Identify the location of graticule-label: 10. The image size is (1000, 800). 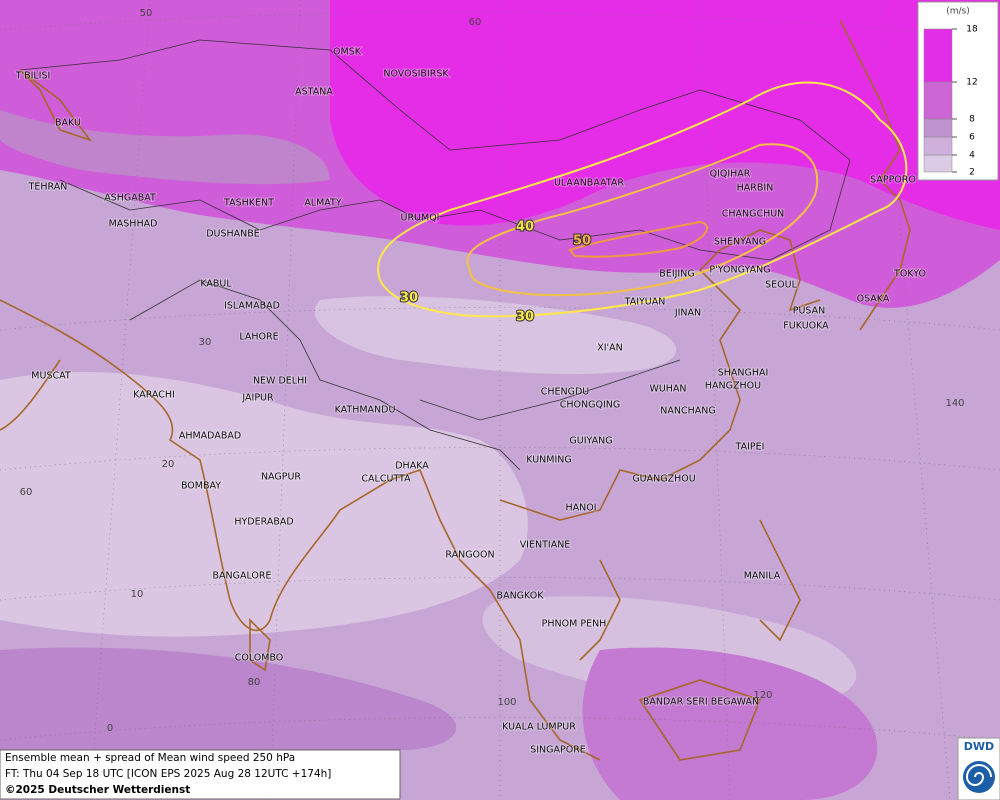
(137, 594).